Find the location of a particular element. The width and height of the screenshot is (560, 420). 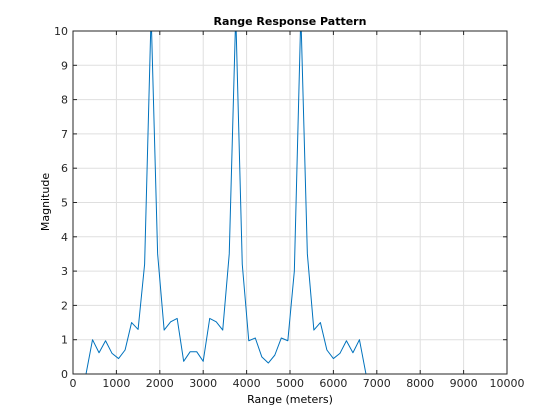

y-tick-label: 2 is located at coordinates (64, 305).